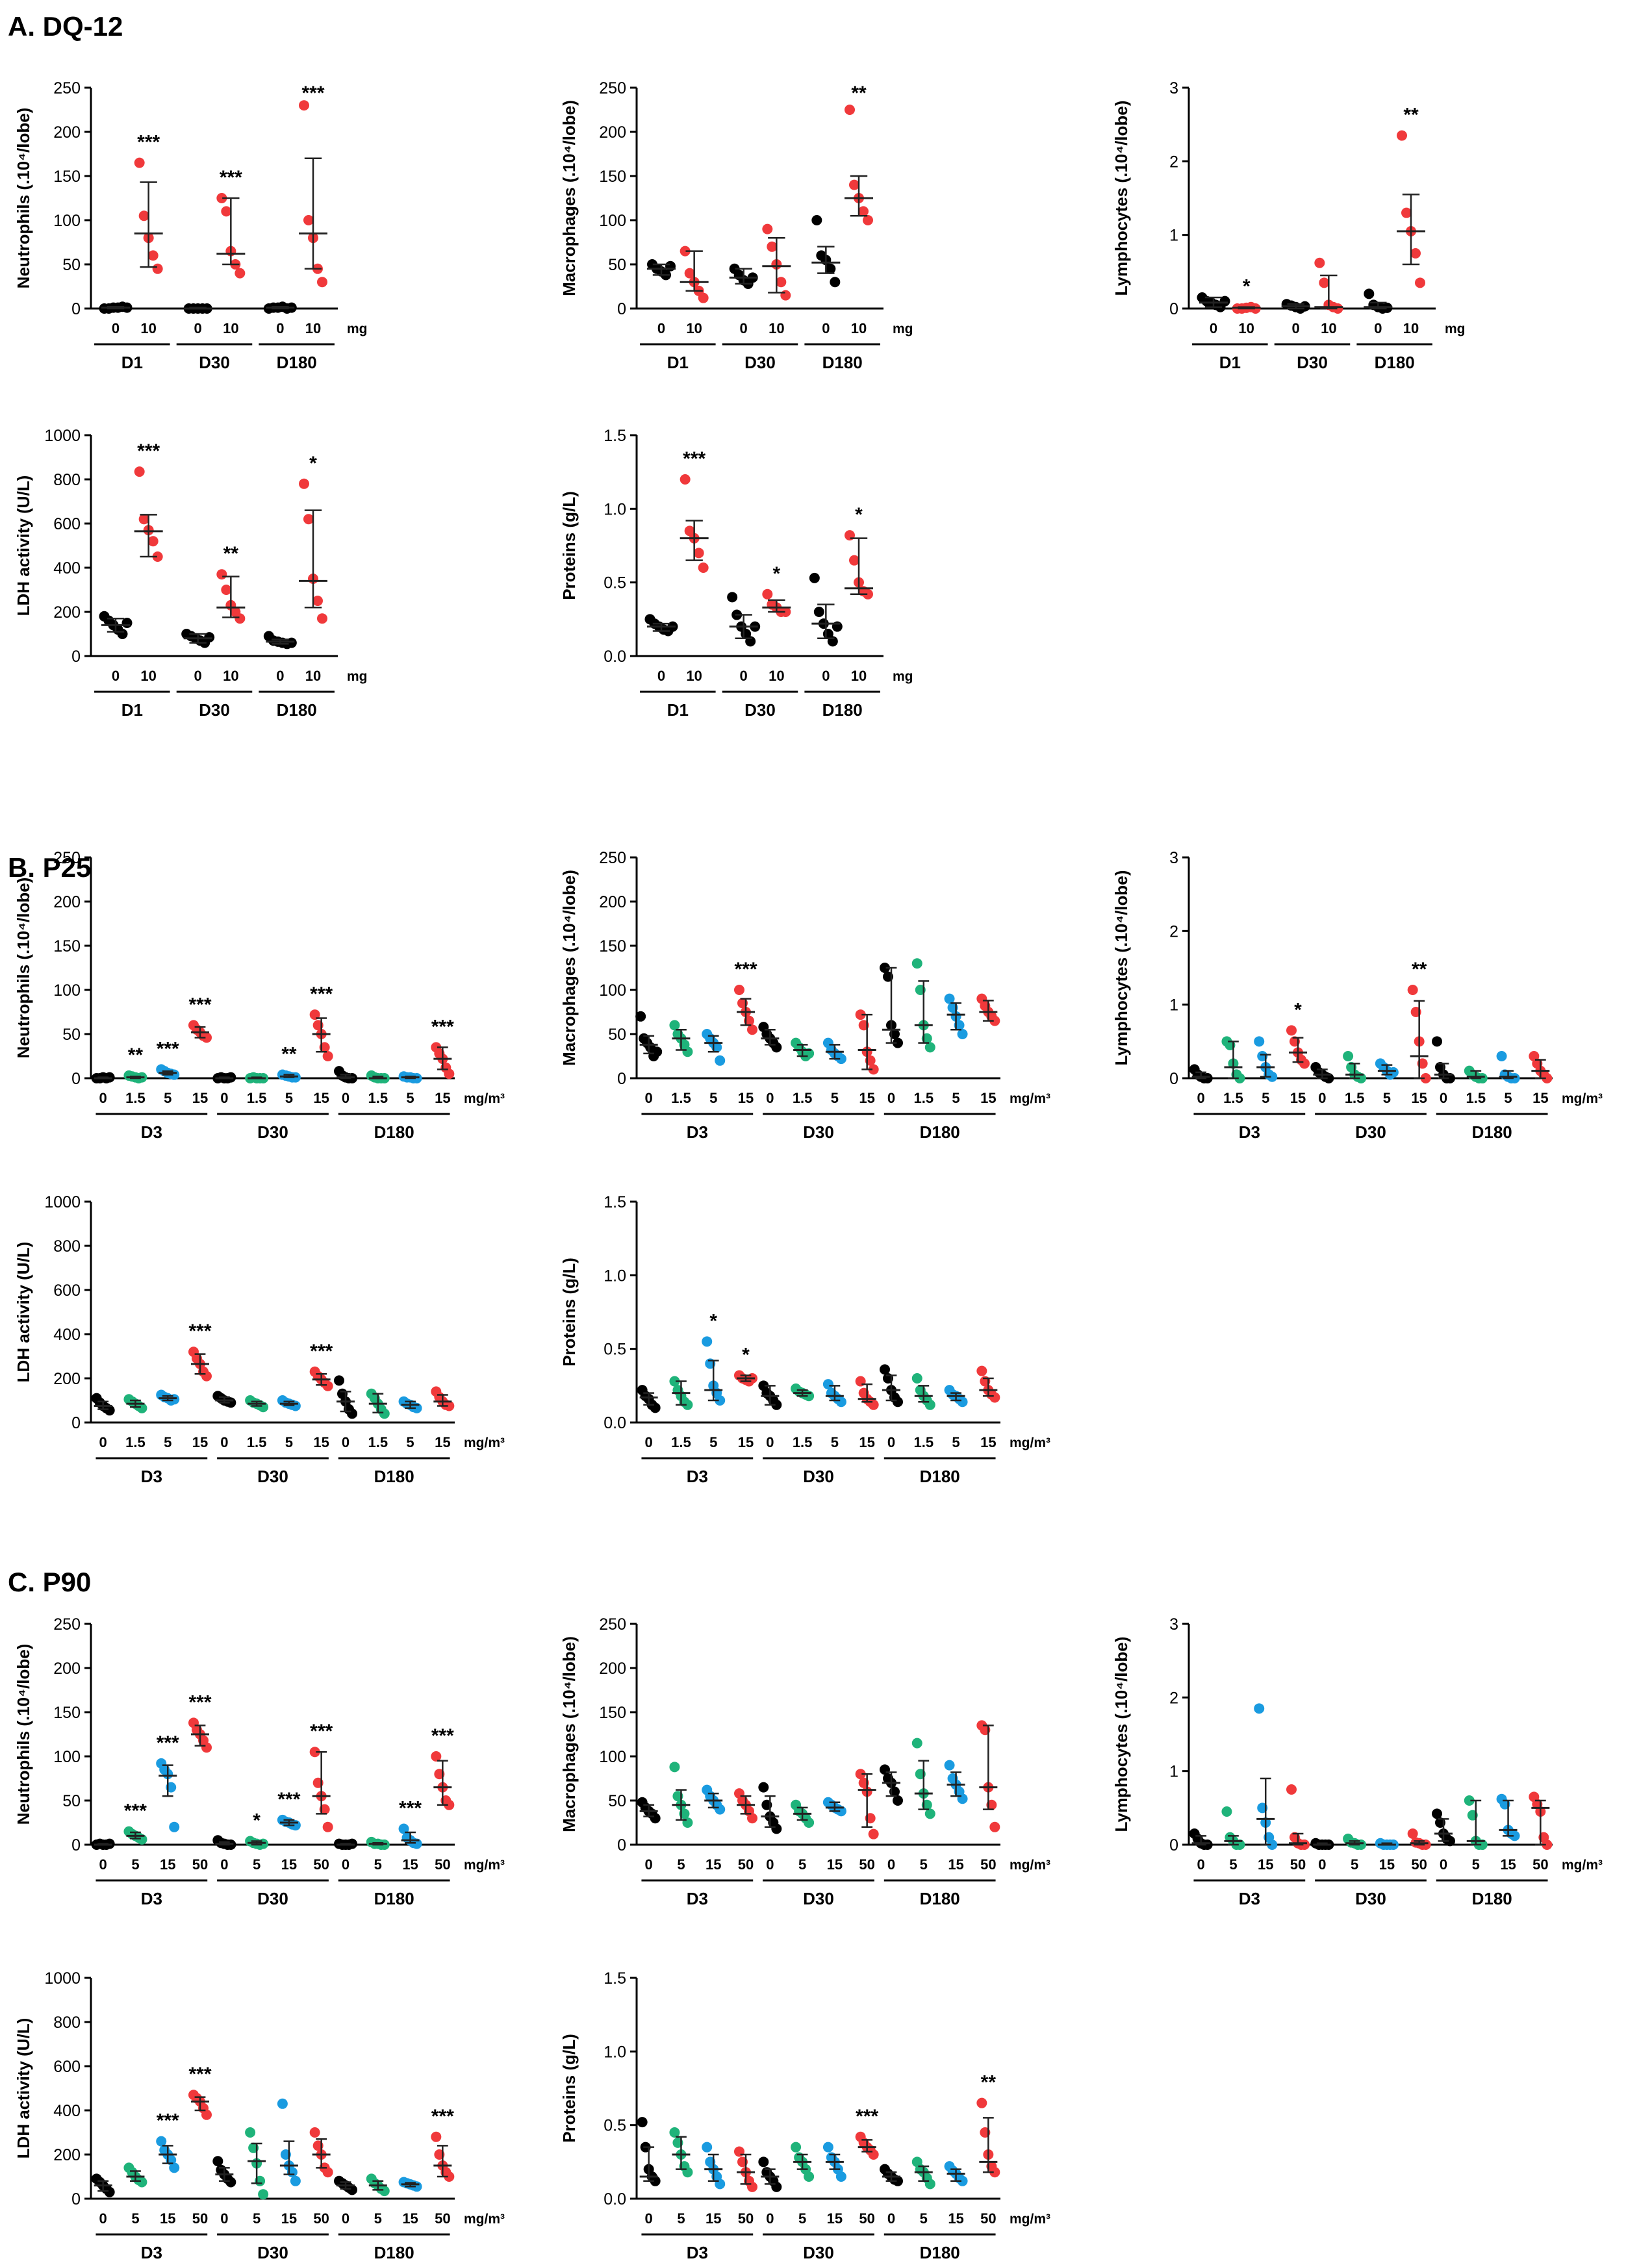 The height and width of the screenshot is (2263, 1652). What do you see at coordinates (1174, 88) in the screenshot?
I see `y-tick-label: 3` at bounding box center [1174, 88].